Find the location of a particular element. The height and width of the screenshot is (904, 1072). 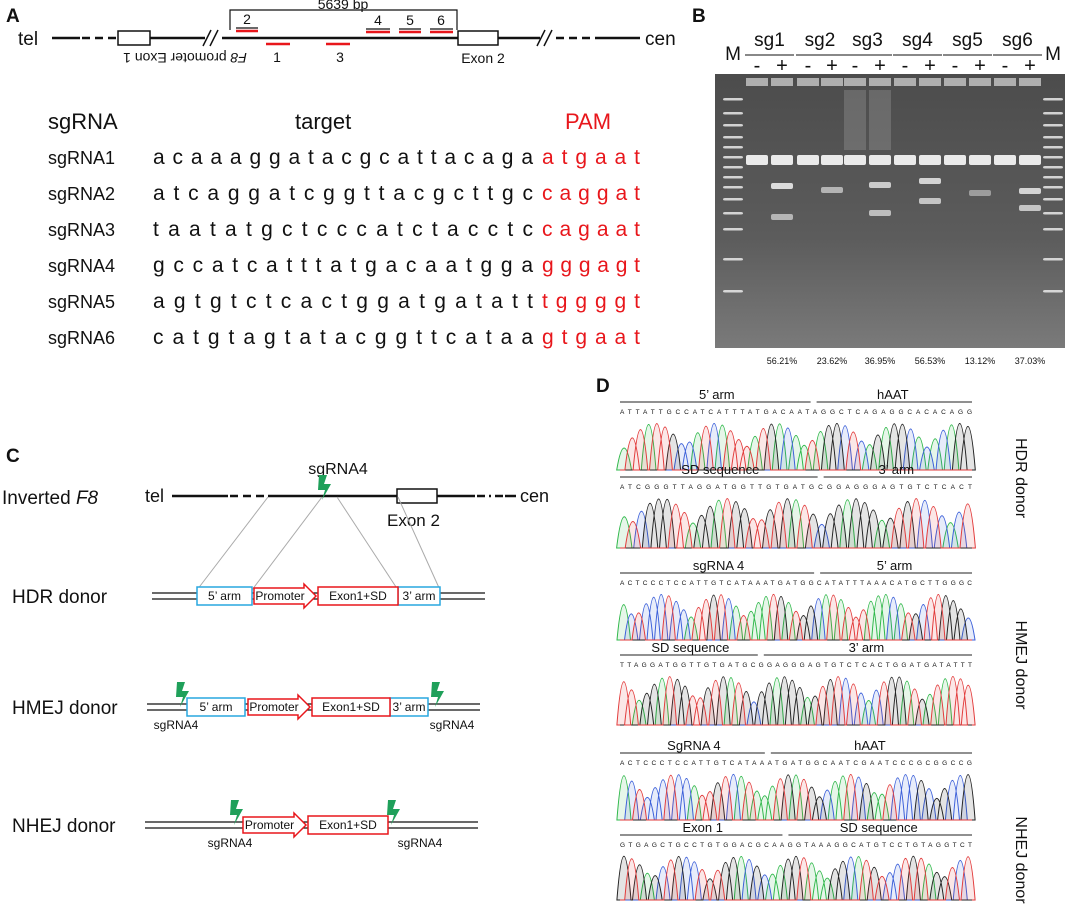

exon1-label: F8 promoter Exon 1 is located at coordinates (185, 58).